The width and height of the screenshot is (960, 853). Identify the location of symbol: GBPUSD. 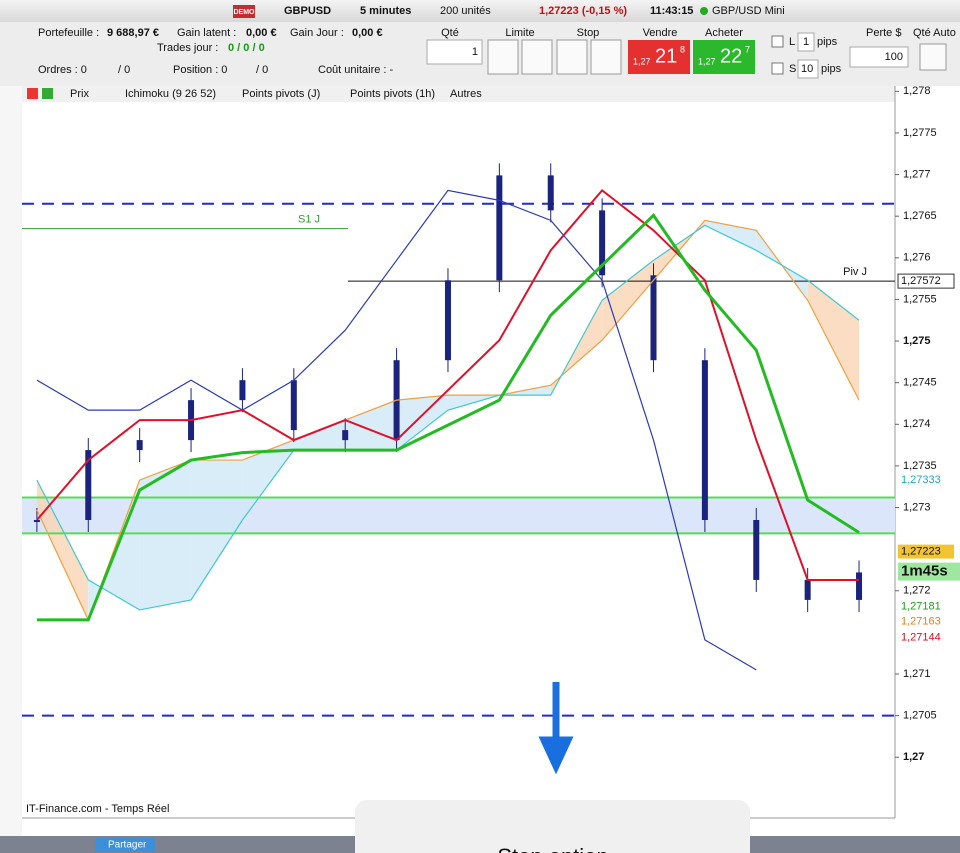
(307, 11).